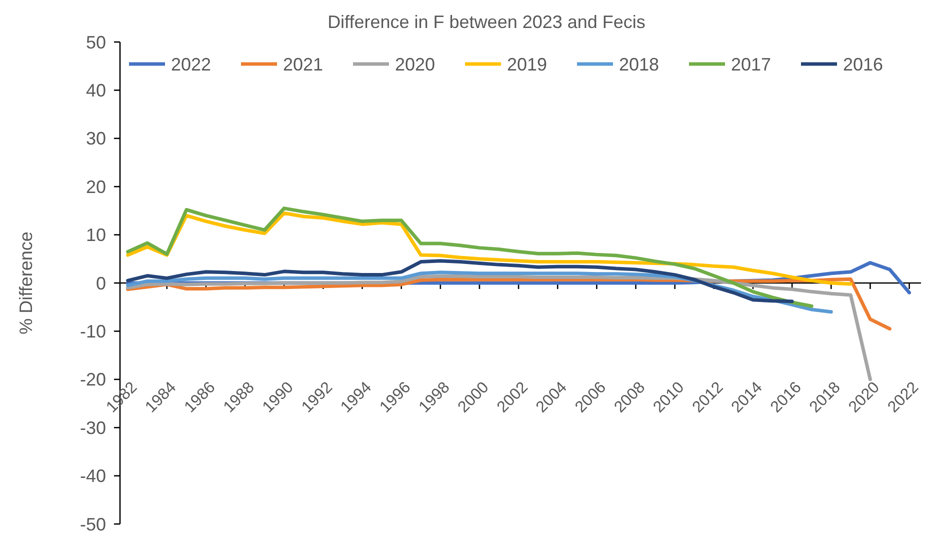 The height and width of the screenshot is (540, 945). What do you see at coordinates (639, 64) in the screenshot?
I see `legend-label: 2018` at bounding box center [639, 64].